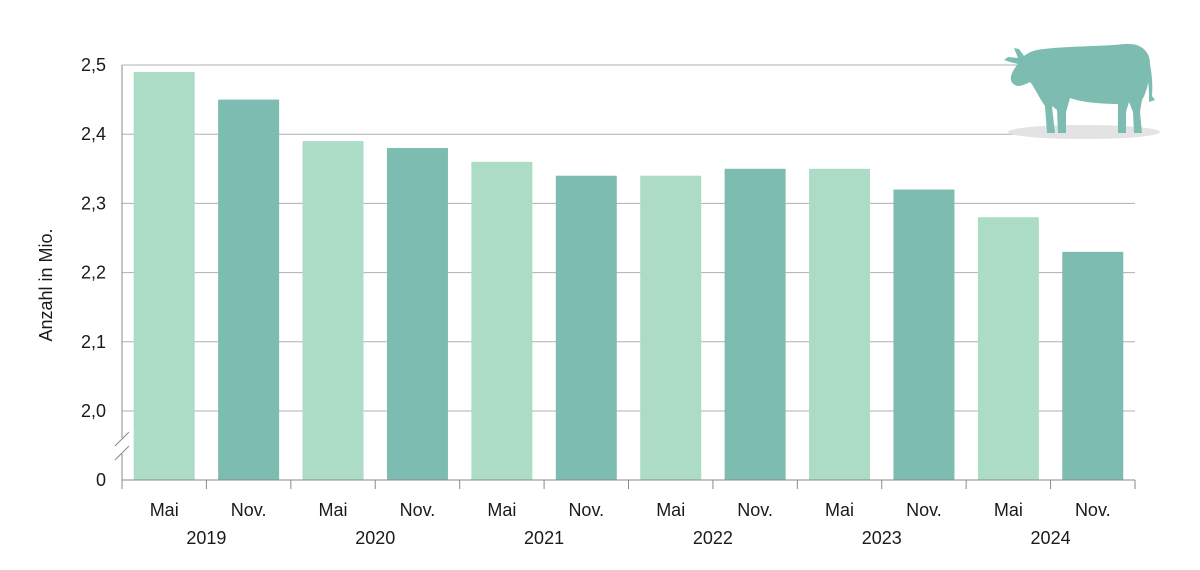 The height and width of the screenshot is (570, 1200). What do you see at coordinates (755, 324) in the screenshot?
I see `bar-2022-nov` at bounding box center [755, 324].